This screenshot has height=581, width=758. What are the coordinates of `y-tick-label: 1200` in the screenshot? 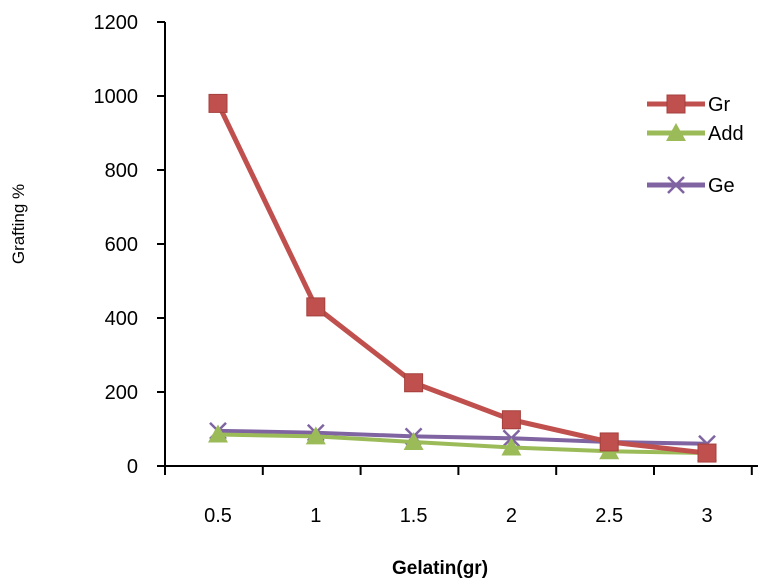 It's located at (116, 23).